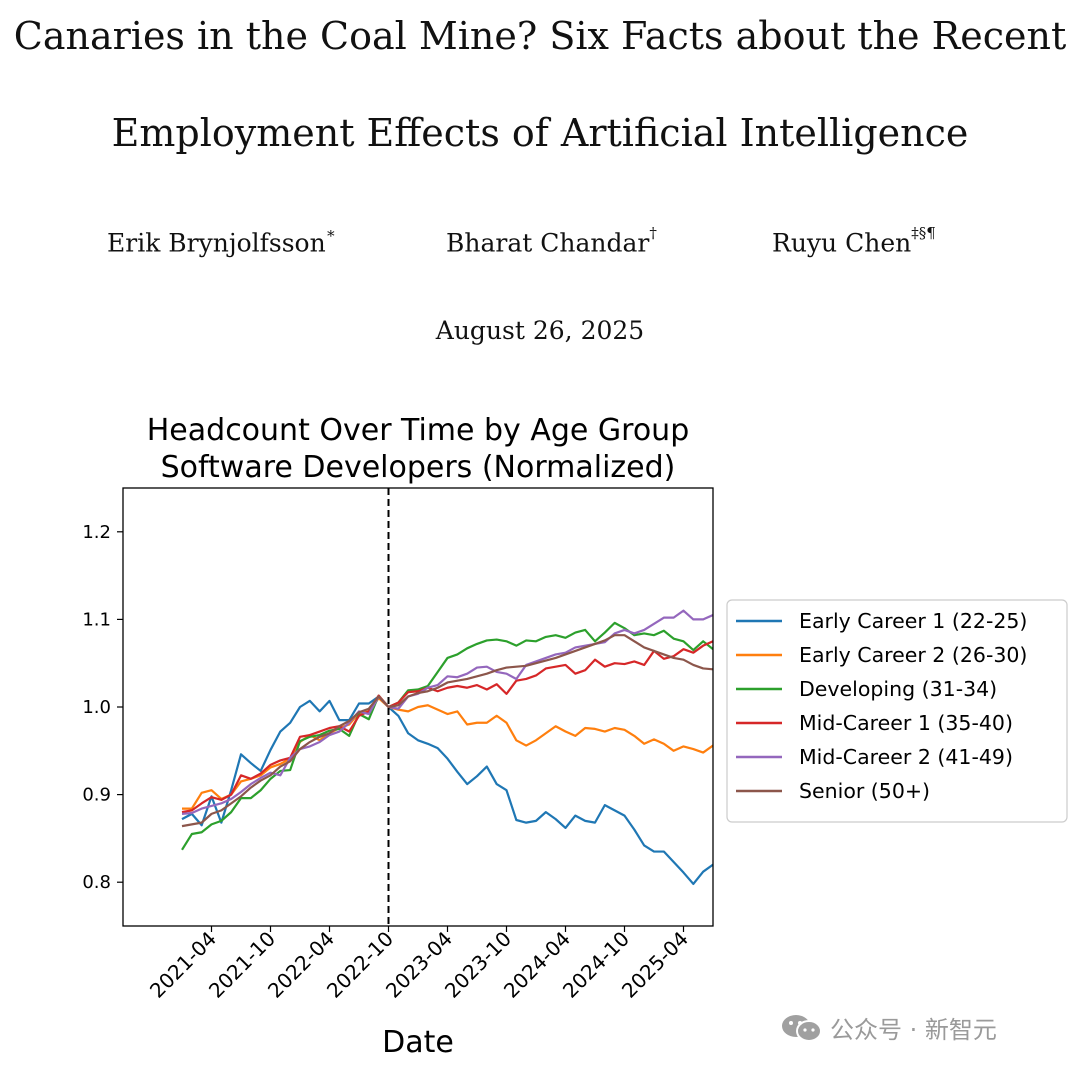  I want to click on y-tick-label: 0.8, so click(96, 882).